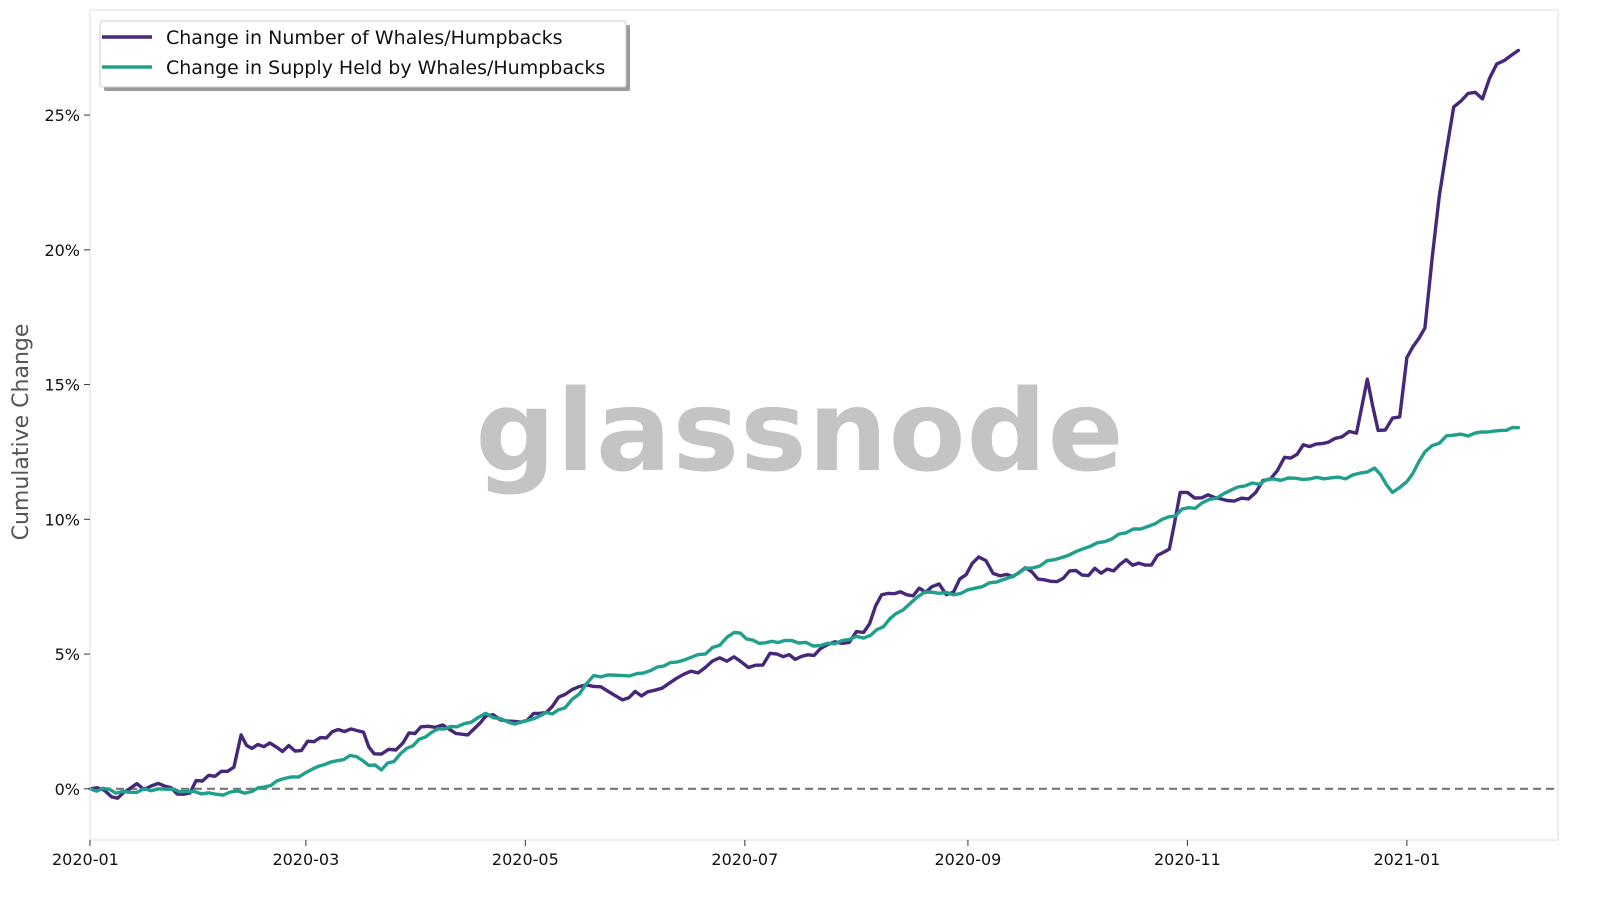  What do you see at coordinates (62, 115) in the screenshot?
I see `y-tick-label: 25%` at bounding box center [62, 115].